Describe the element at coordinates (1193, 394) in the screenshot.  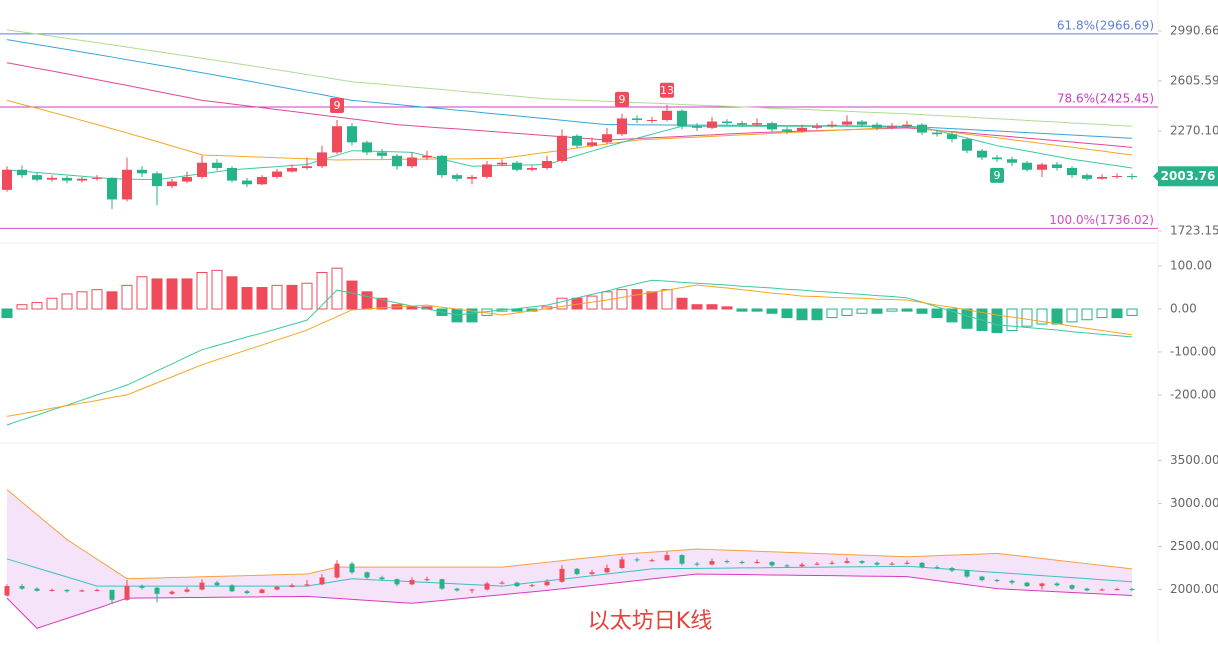
I see `y-tick-label: -200.00` at that location.